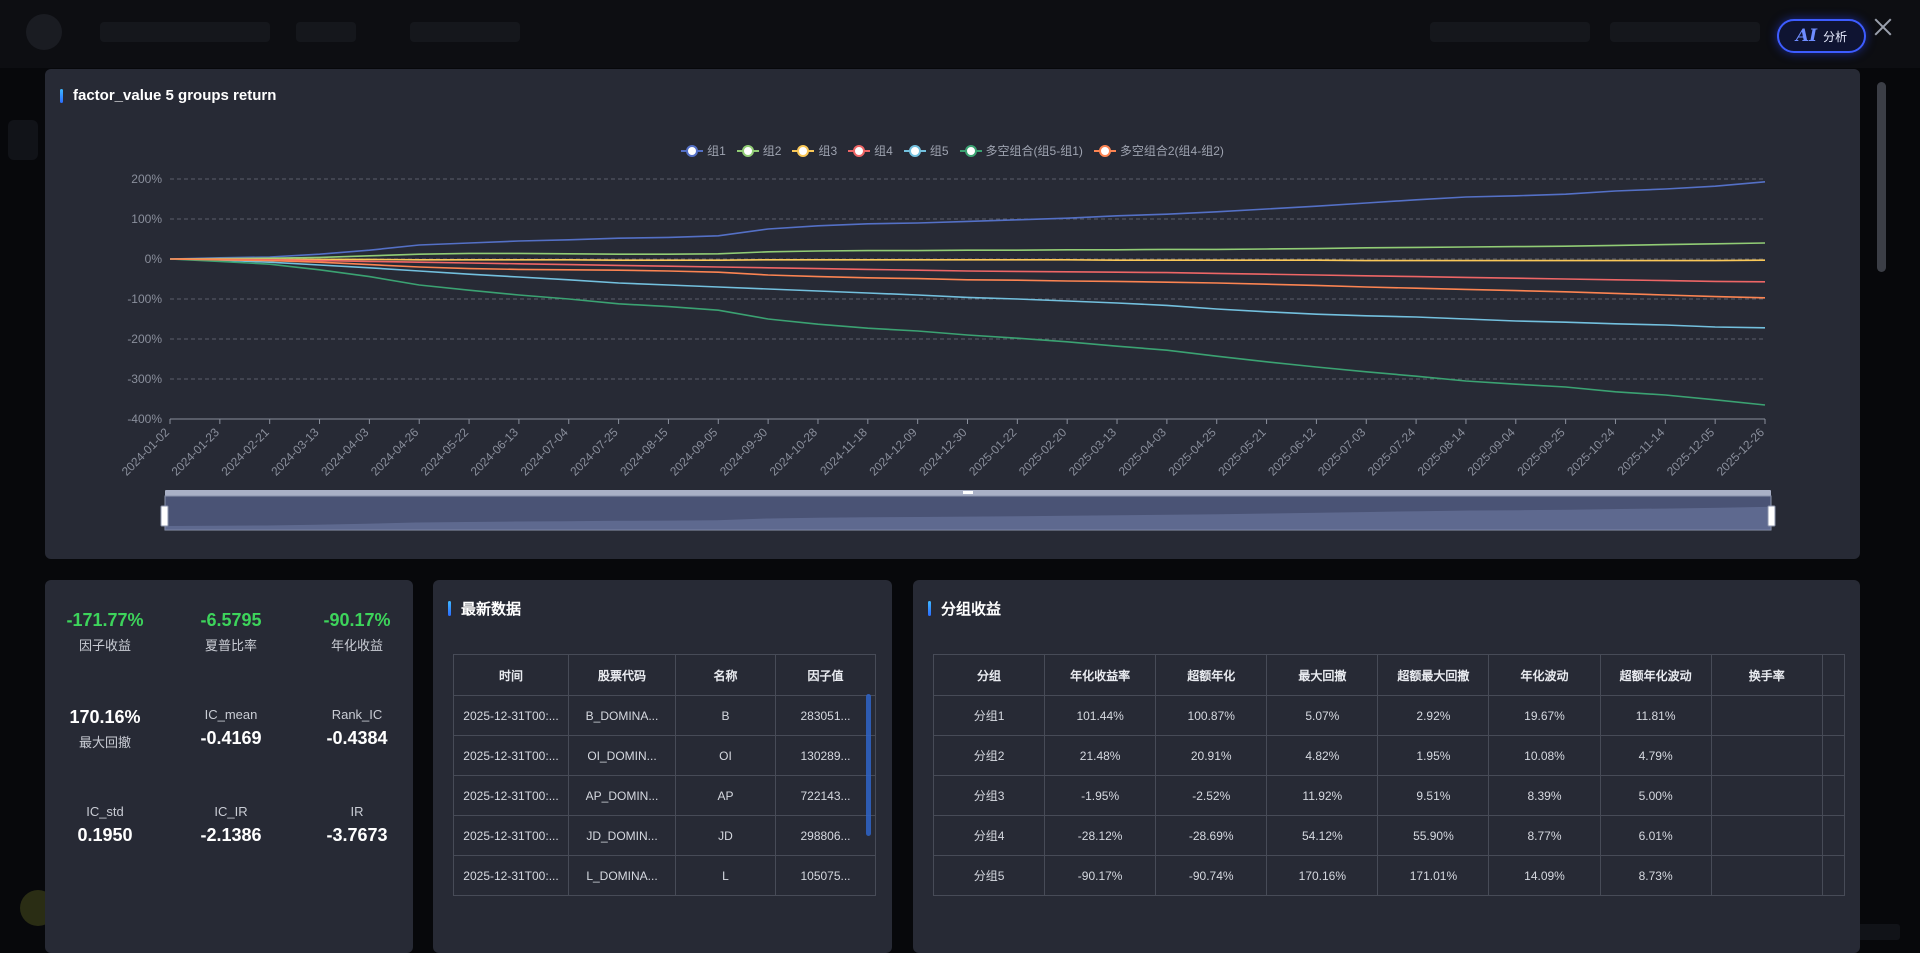  I want to click on table-cell: 100.87%, so click(1211, 715).